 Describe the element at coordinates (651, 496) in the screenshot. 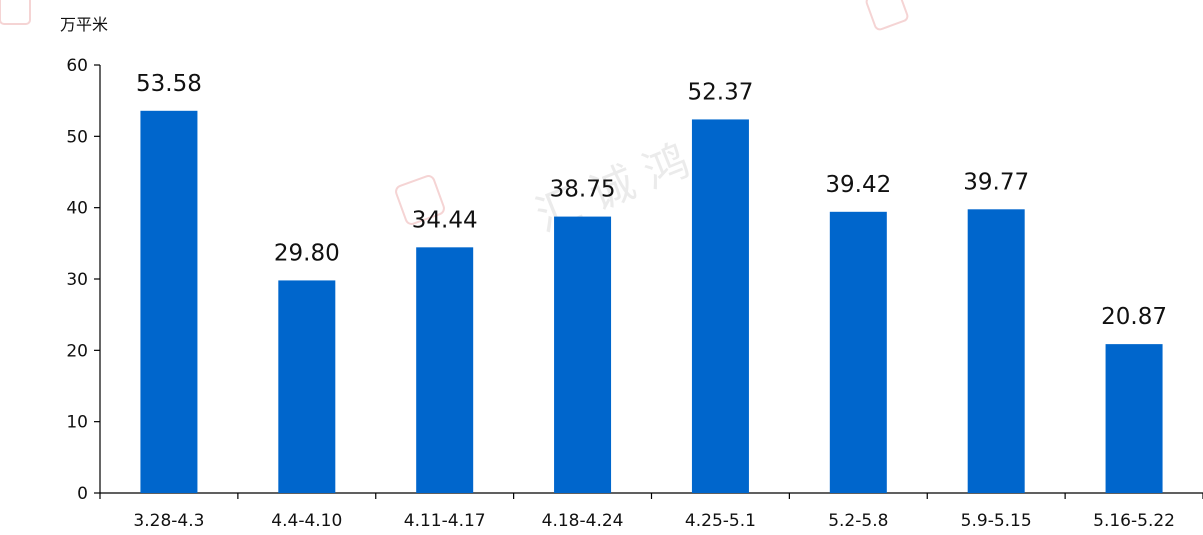

I see `x-axis-ticks` at that location.